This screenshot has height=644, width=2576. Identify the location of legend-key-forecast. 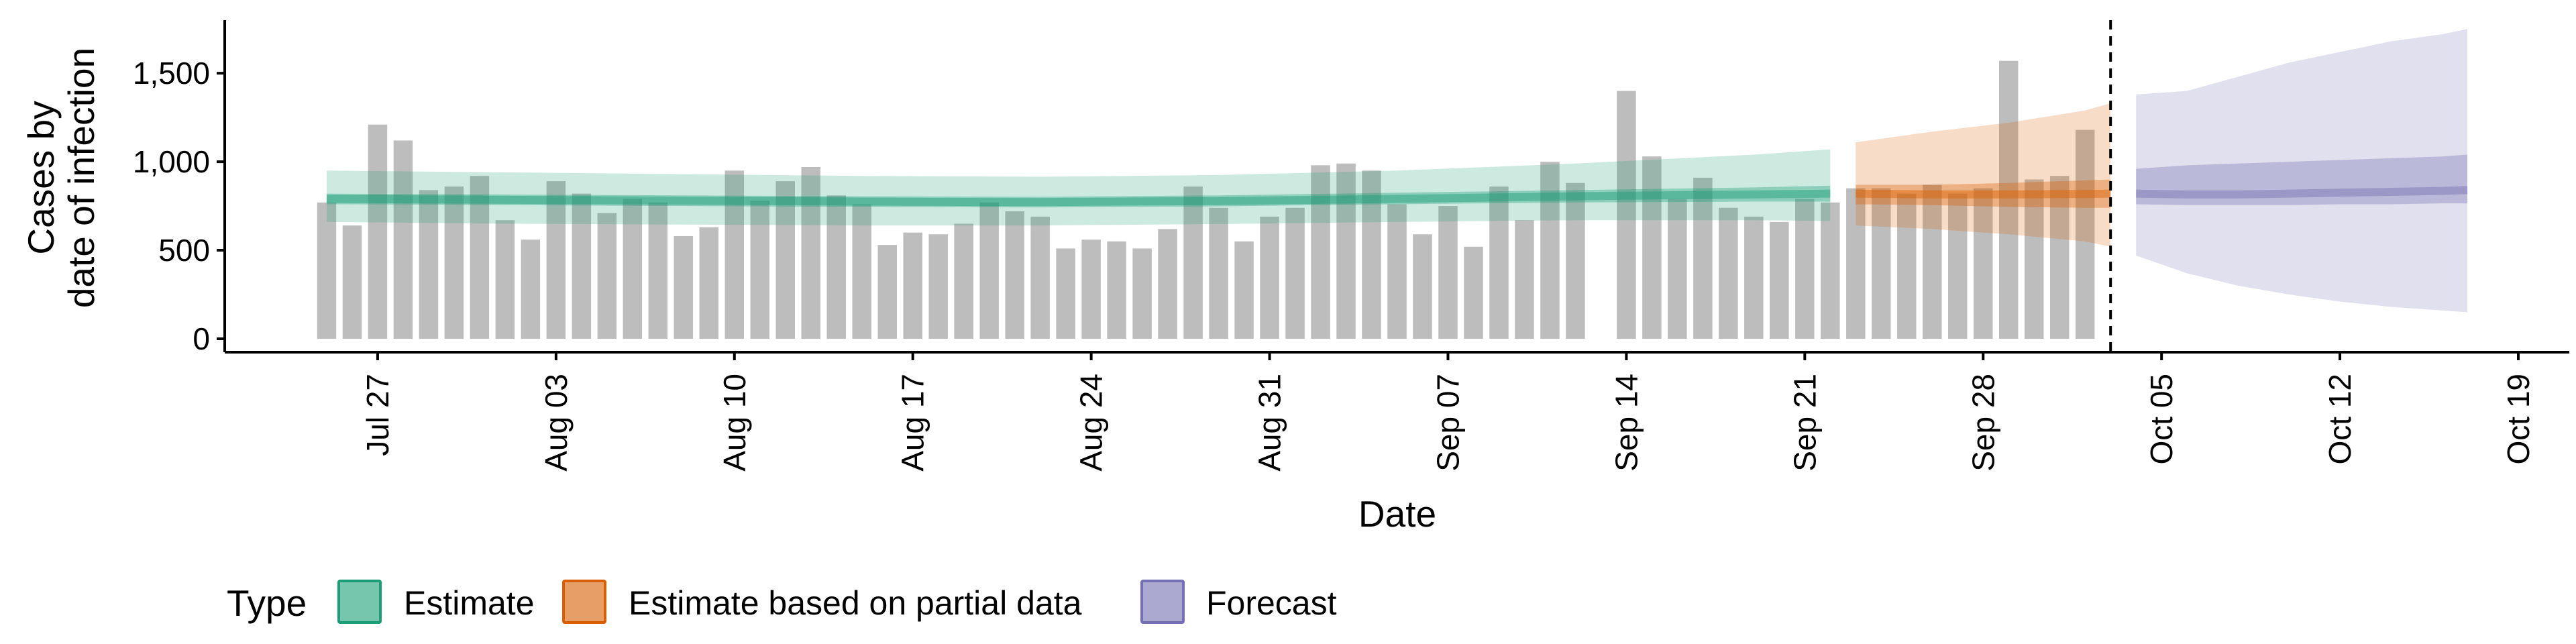
(1162, 602).